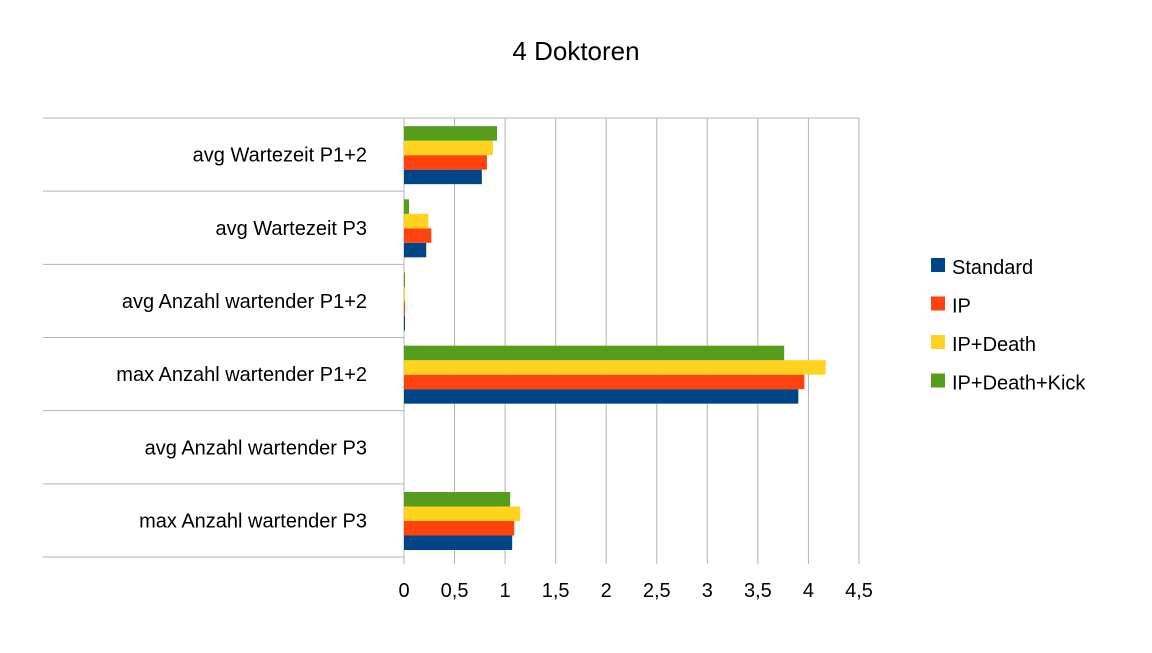 This screenshot has width=1152, height=653. Describe the element at coordinates (707, 591) in the screenshot. I see `x-tick-label: 3` at that location.